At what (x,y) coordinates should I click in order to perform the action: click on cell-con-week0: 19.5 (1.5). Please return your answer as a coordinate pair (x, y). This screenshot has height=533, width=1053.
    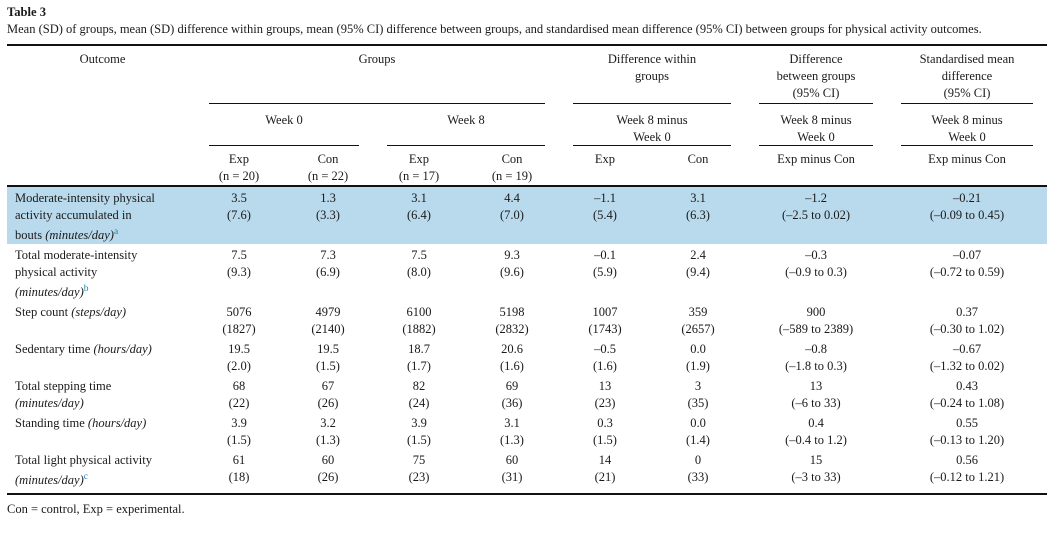
    Looking at the image, I should click on (328, 358).